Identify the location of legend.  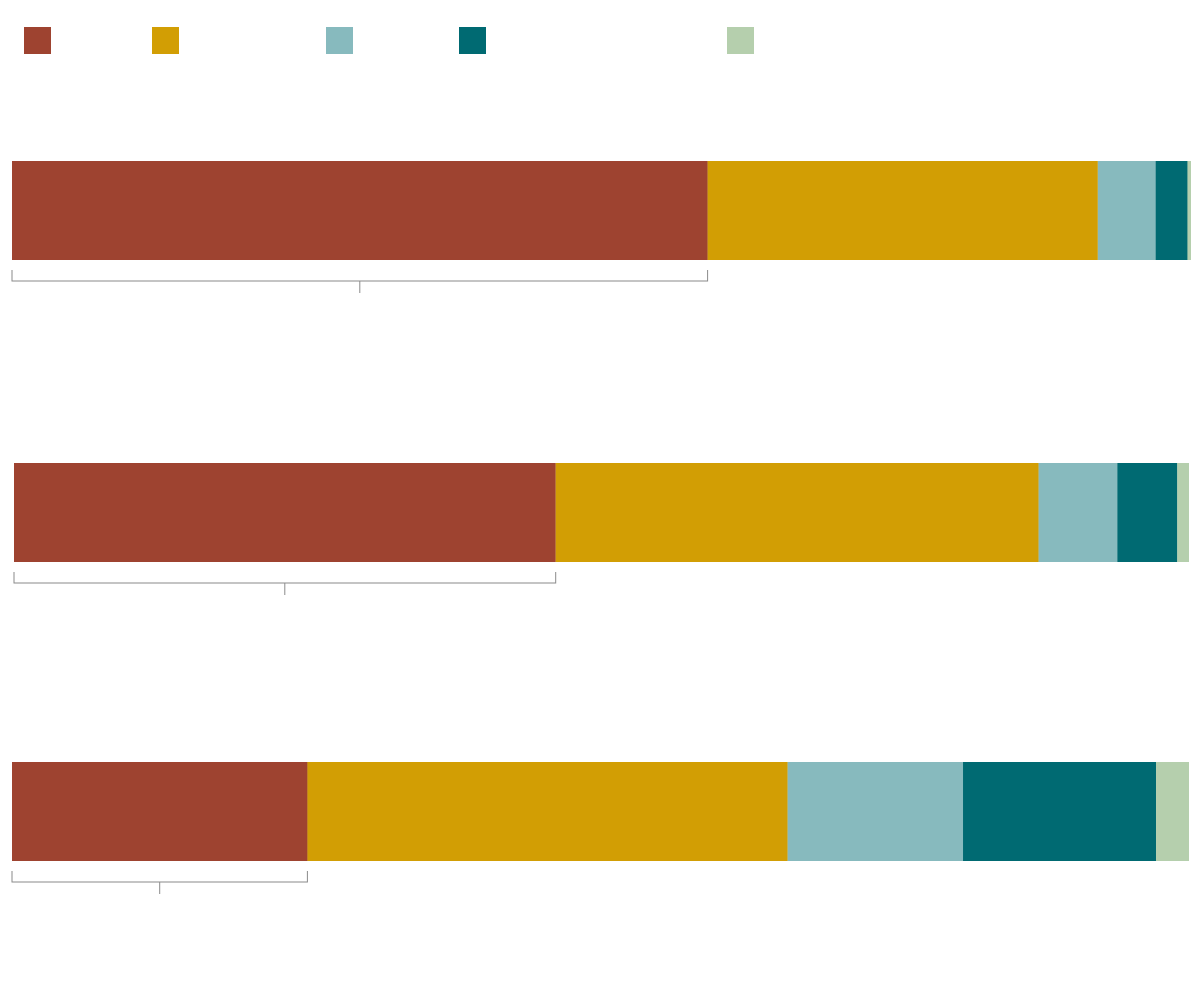
(389, 40).